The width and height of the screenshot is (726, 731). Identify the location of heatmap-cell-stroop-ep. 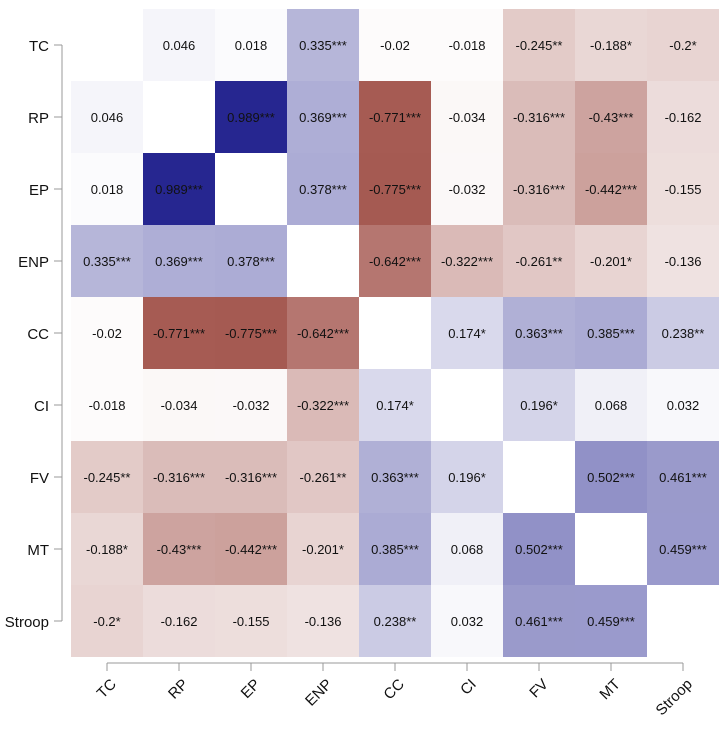
(251, 621).